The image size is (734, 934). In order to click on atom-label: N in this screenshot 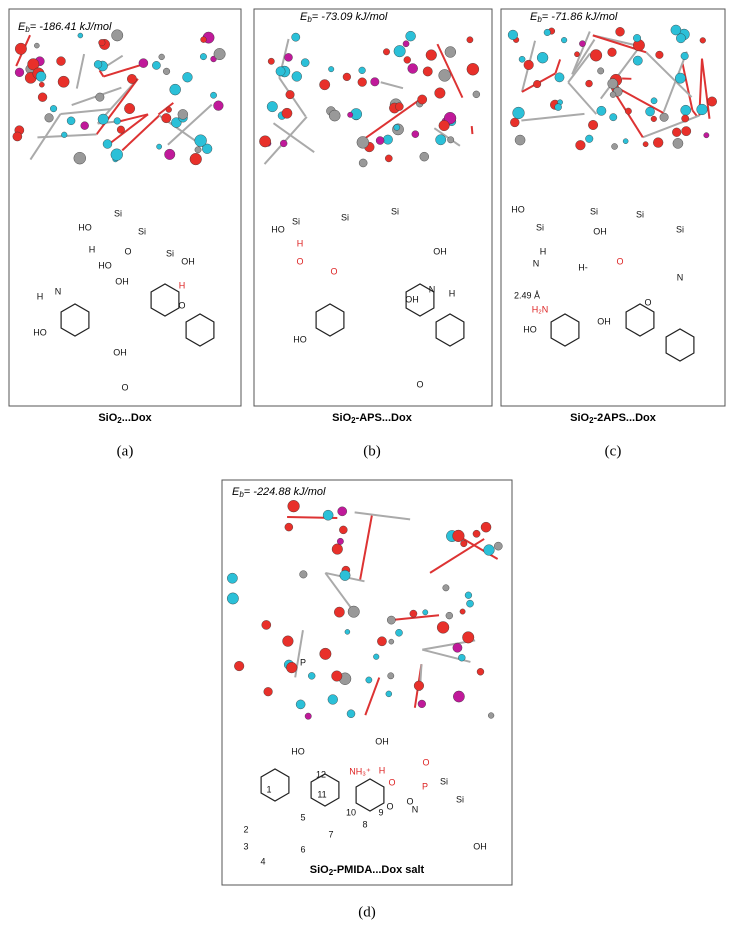, I will do `click(58, 291)`.